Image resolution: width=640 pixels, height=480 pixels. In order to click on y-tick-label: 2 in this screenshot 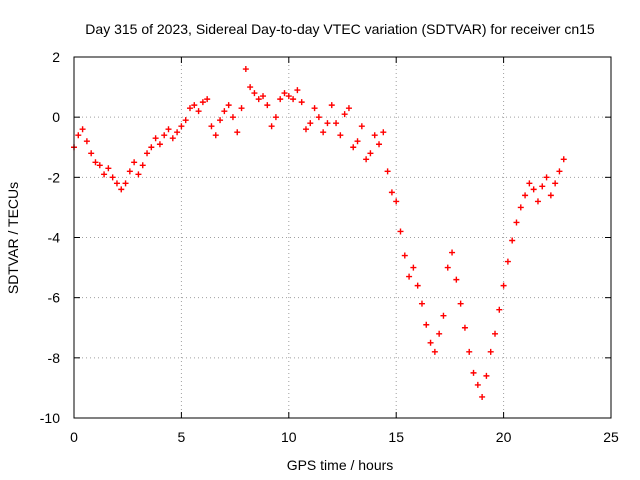, I will do `click(56, 57)`.